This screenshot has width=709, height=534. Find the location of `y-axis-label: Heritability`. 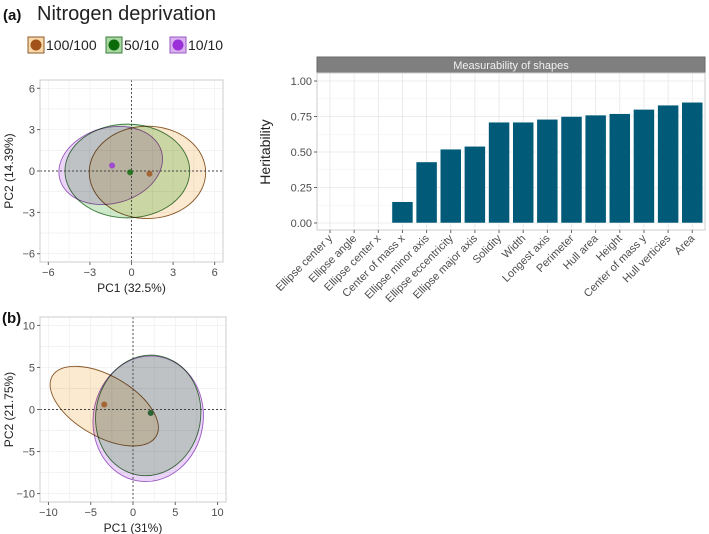

y-axis-label: Heritability is located at coordinates (265, 151).